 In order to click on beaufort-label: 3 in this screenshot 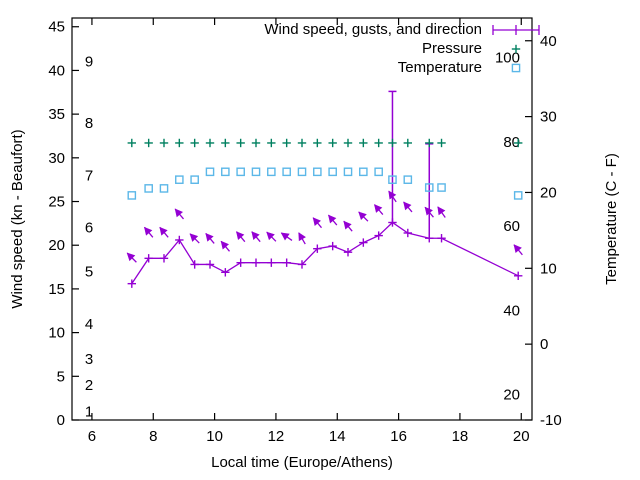, I will do `click(89, 359)`.